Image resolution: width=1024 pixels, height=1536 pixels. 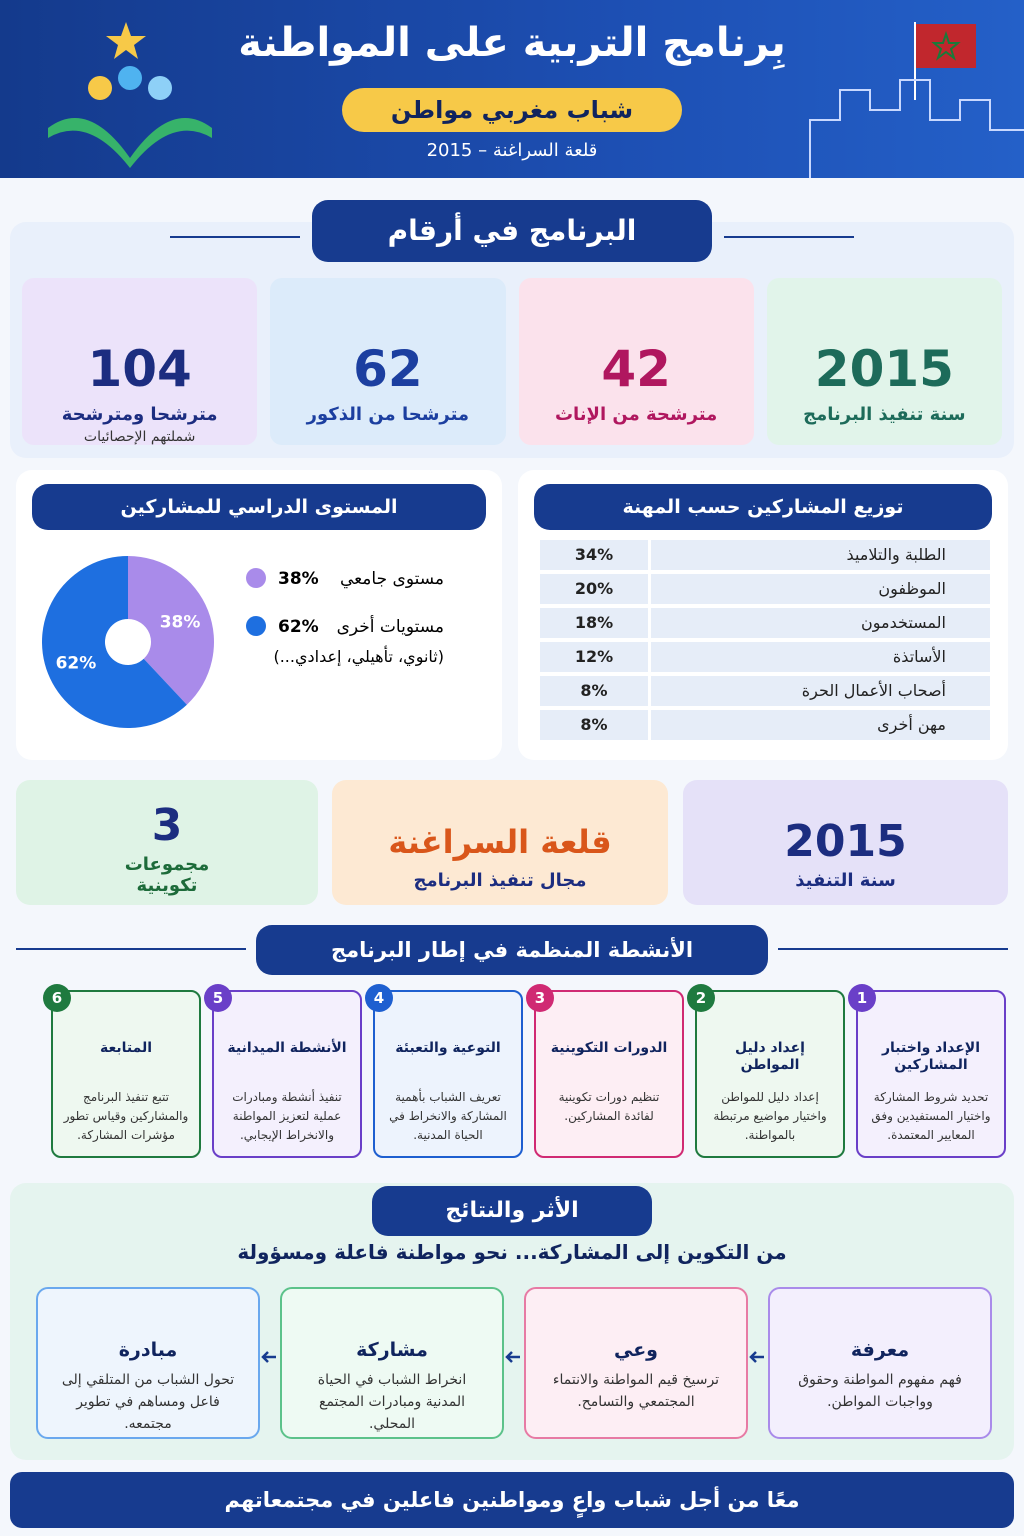 I want to click on summary-card: 3 مجموعات تكوينية, so click(x=167, y=842).